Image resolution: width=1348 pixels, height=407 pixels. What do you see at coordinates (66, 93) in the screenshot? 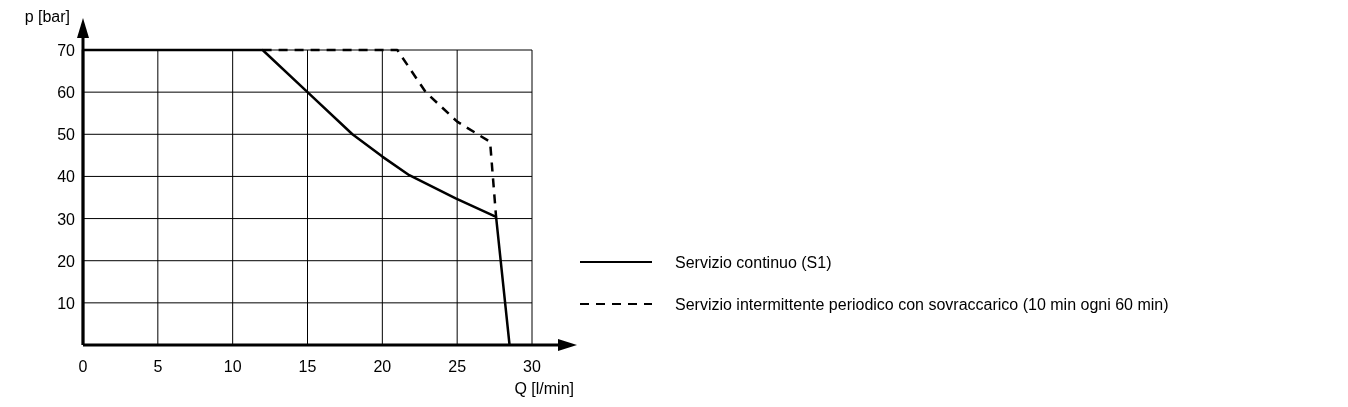
I see `y-tick-label: 60` at bounding box center [66, 93].